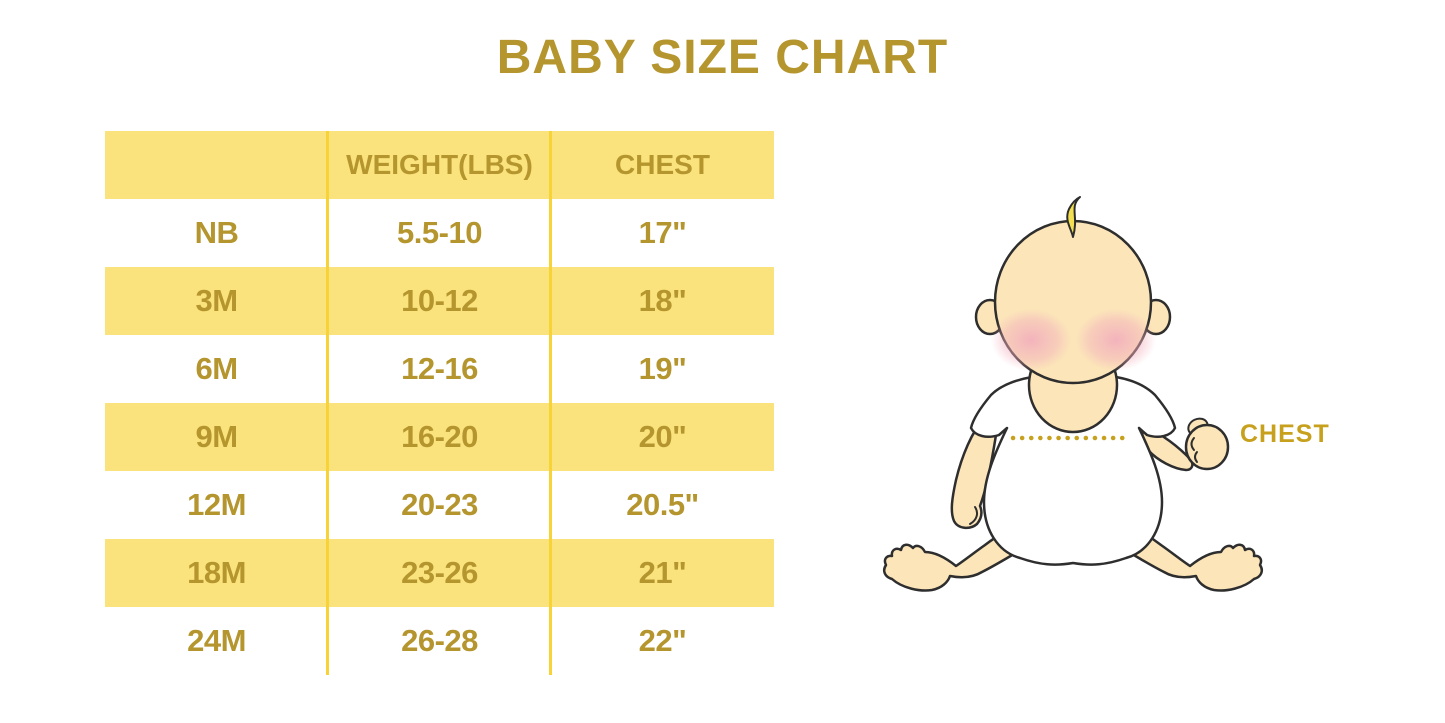  I want to click on size-row-12m: 12M 20-23 20.5", so click(439, 505).